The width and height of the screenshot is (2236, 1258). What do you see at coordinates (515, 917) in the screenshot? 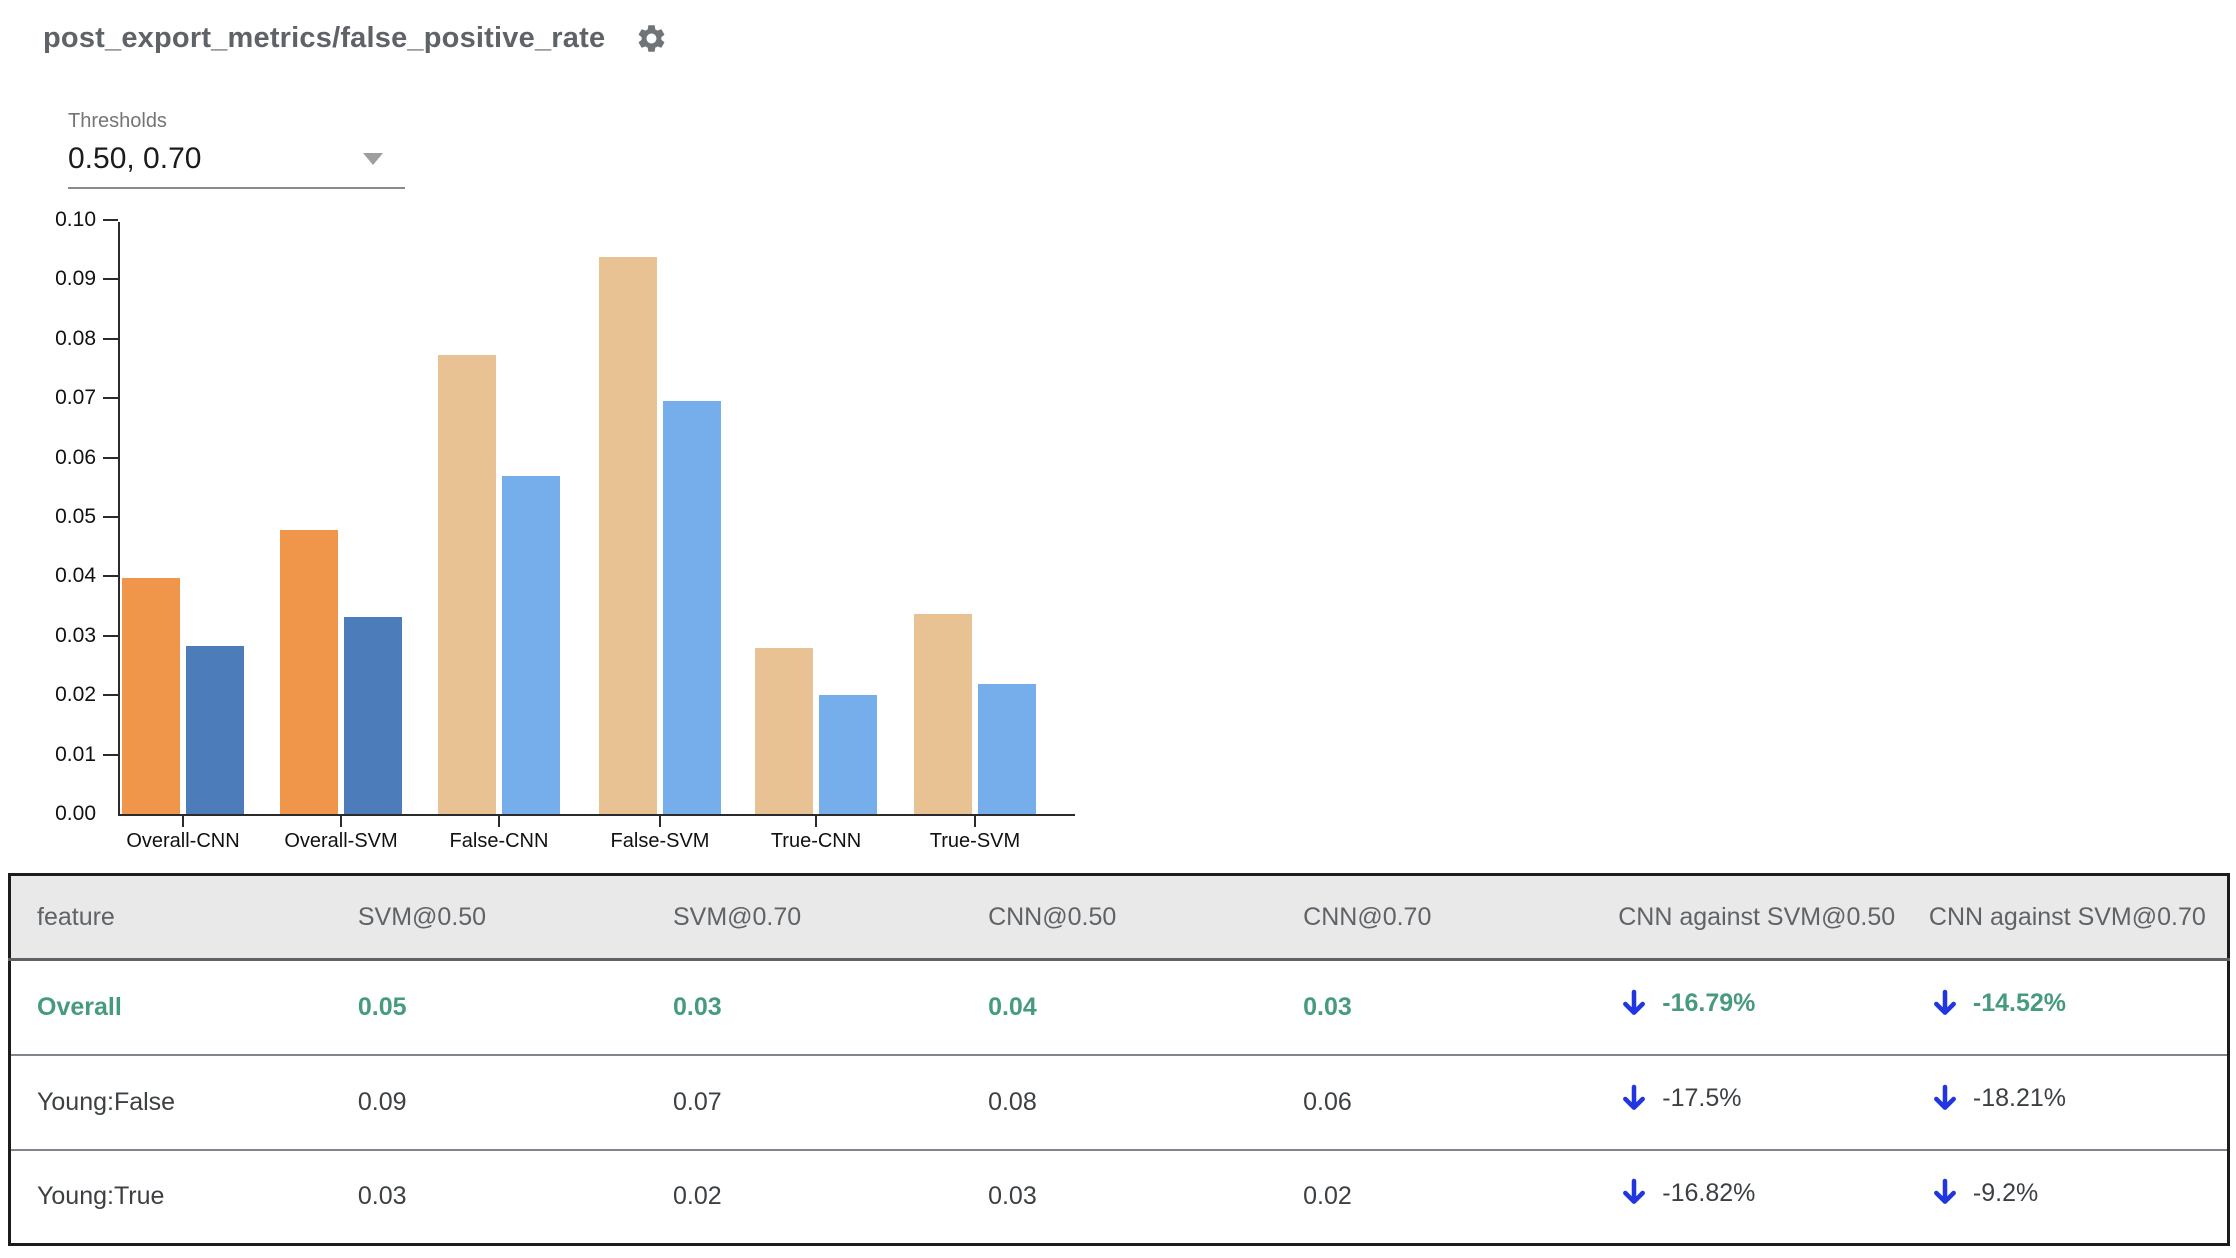
I see `col-header-svm-050: SVM@0.50` at bounding box center [515, 917].